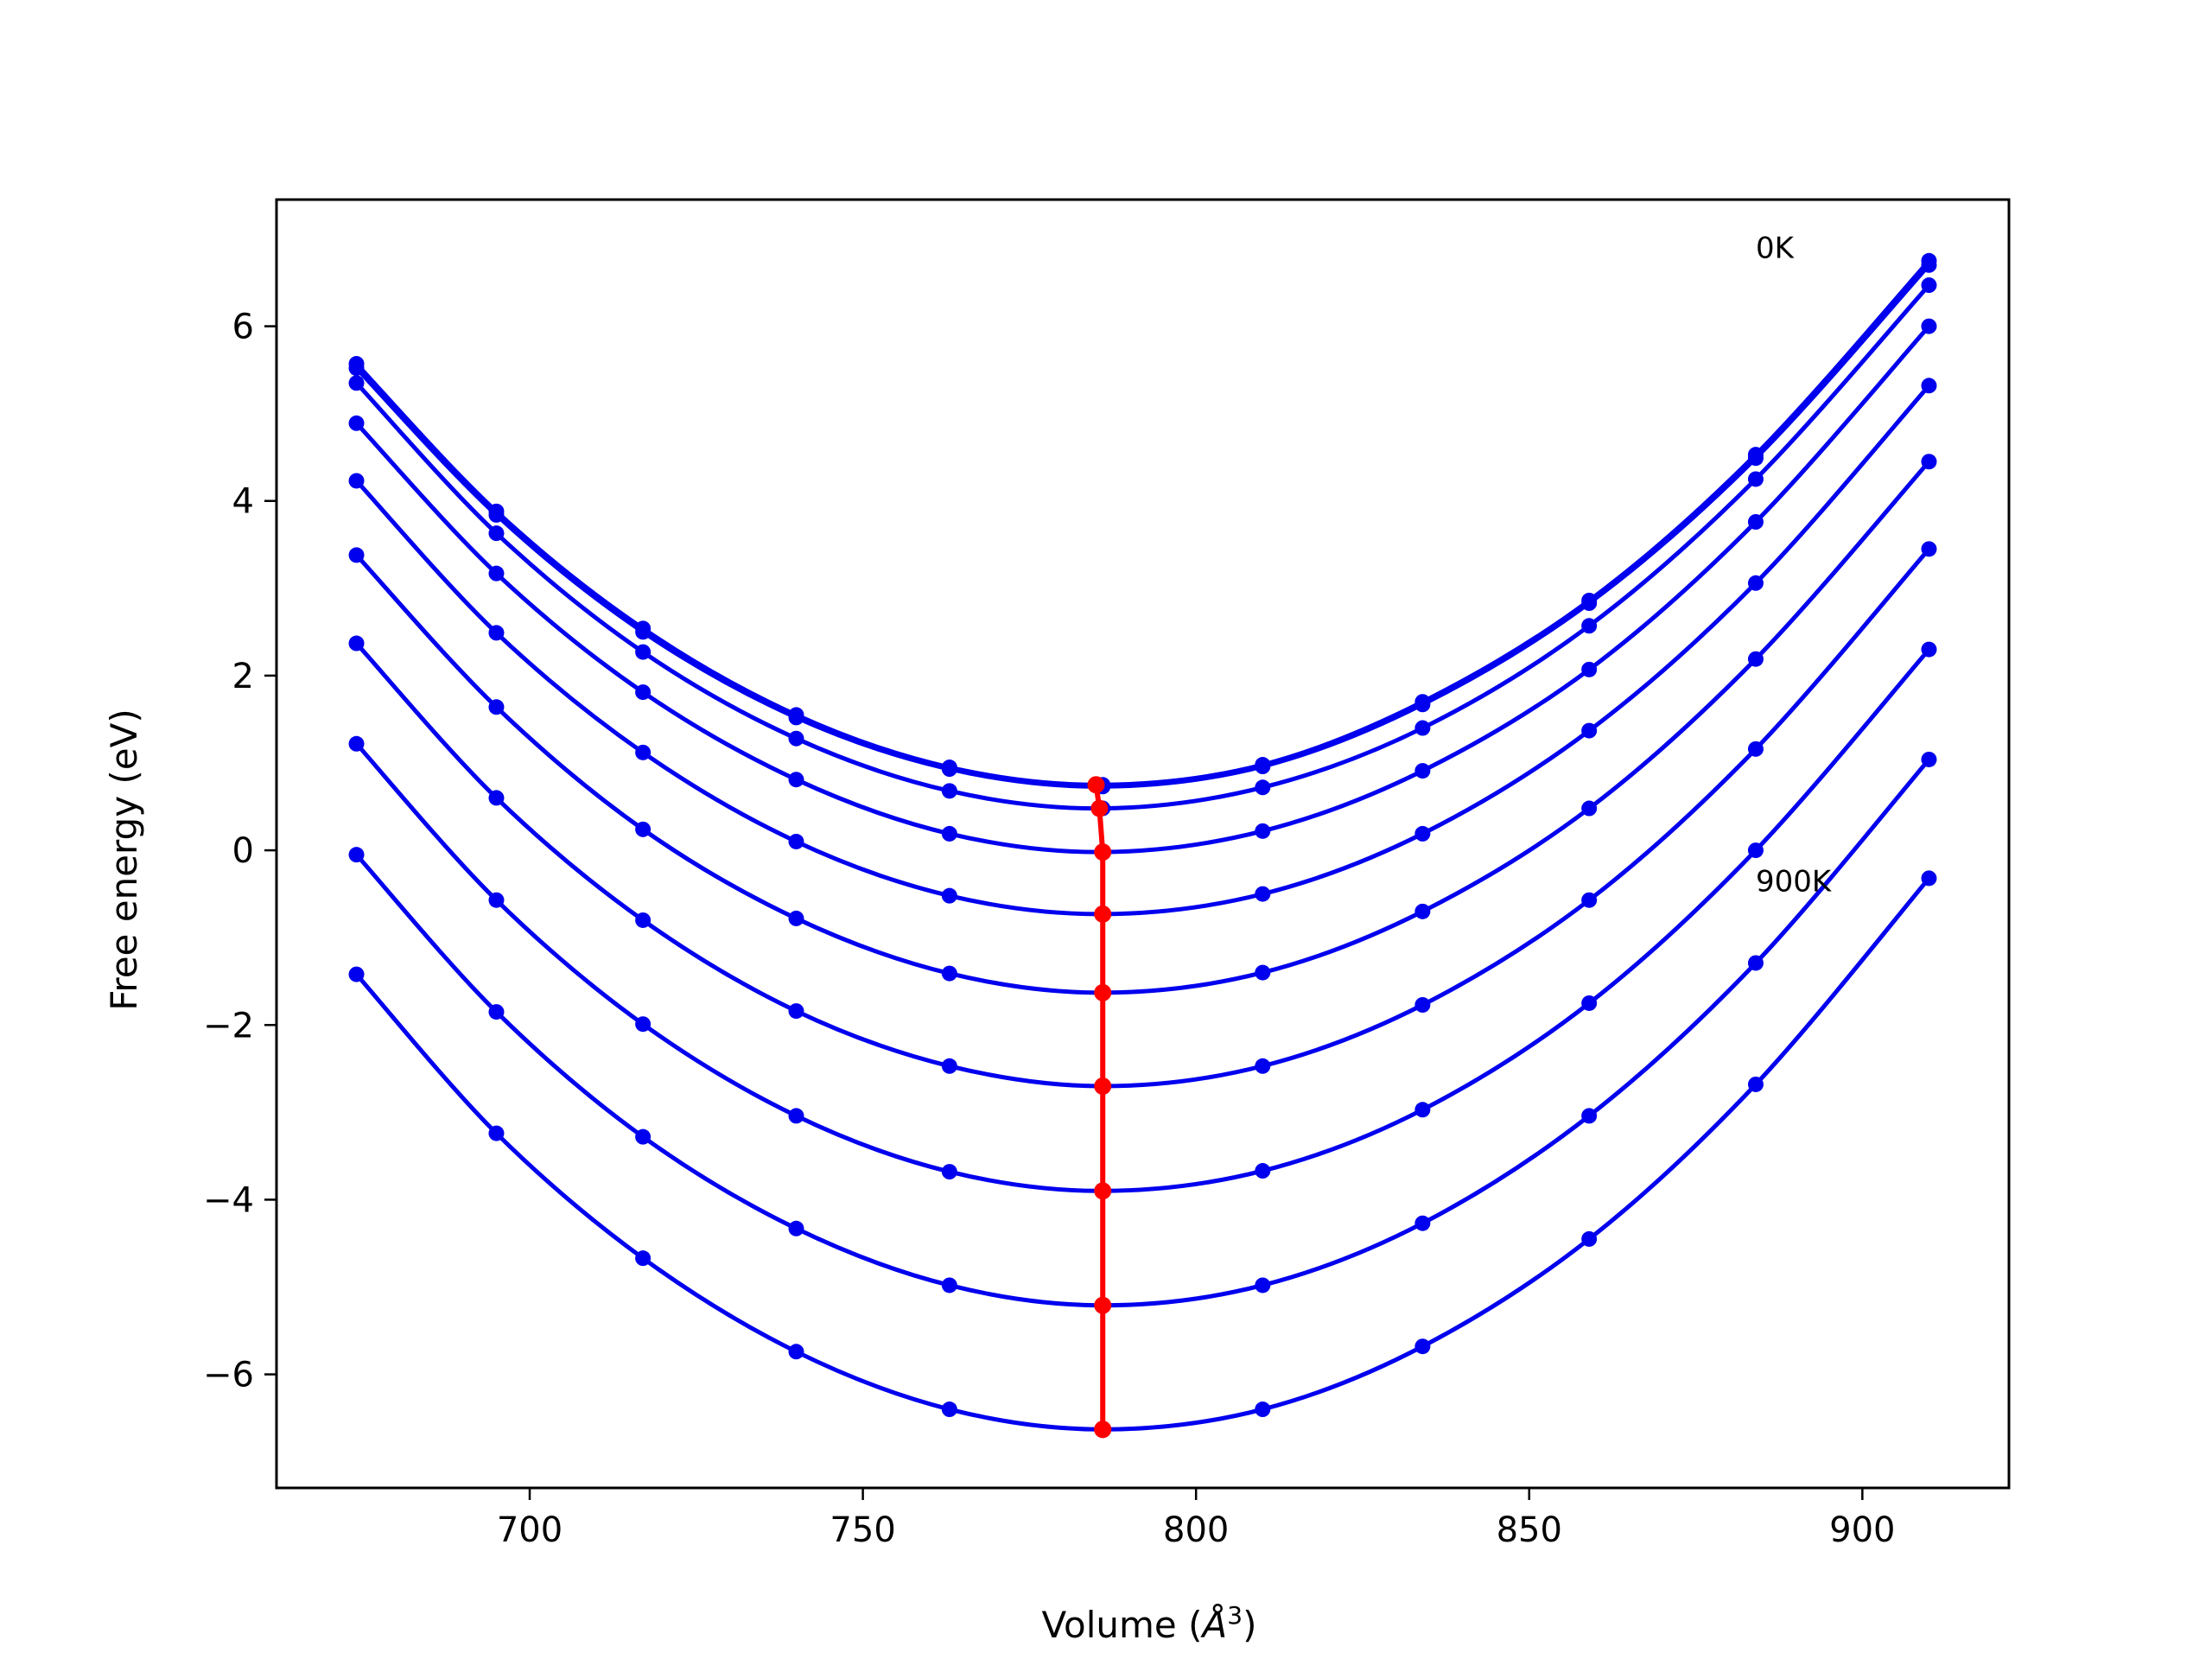 The width and height of the screenshot is (2212, 1659). What do you see at coordinates (229, 1200) in the screenshot?
I see `y-tick-label--4: −4` at bounding box center [229, 1200].